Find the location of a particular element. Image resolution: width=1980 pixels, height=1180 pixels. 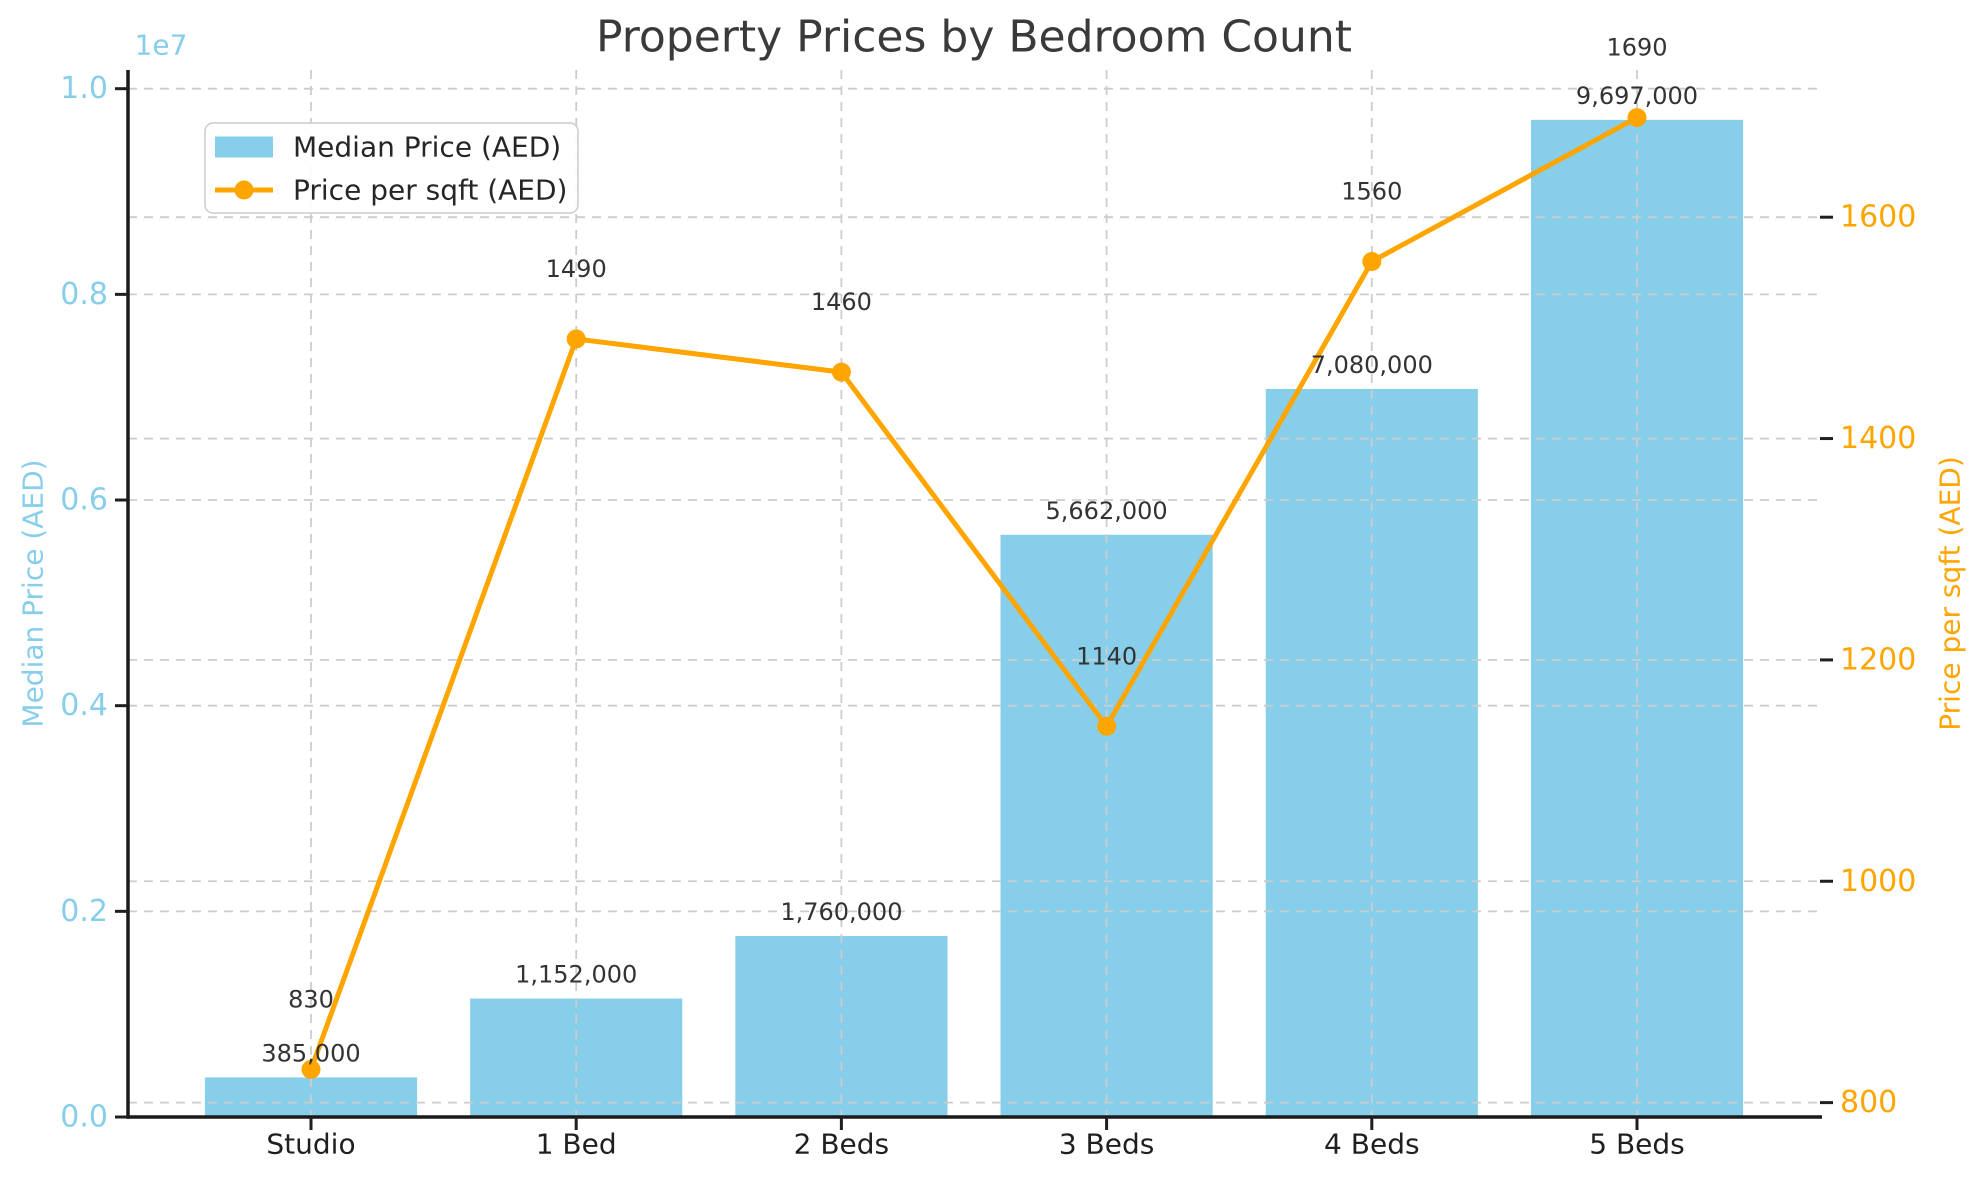

right-axis-title: Price per sqft (AED) is located at coordinates (1950, 593).